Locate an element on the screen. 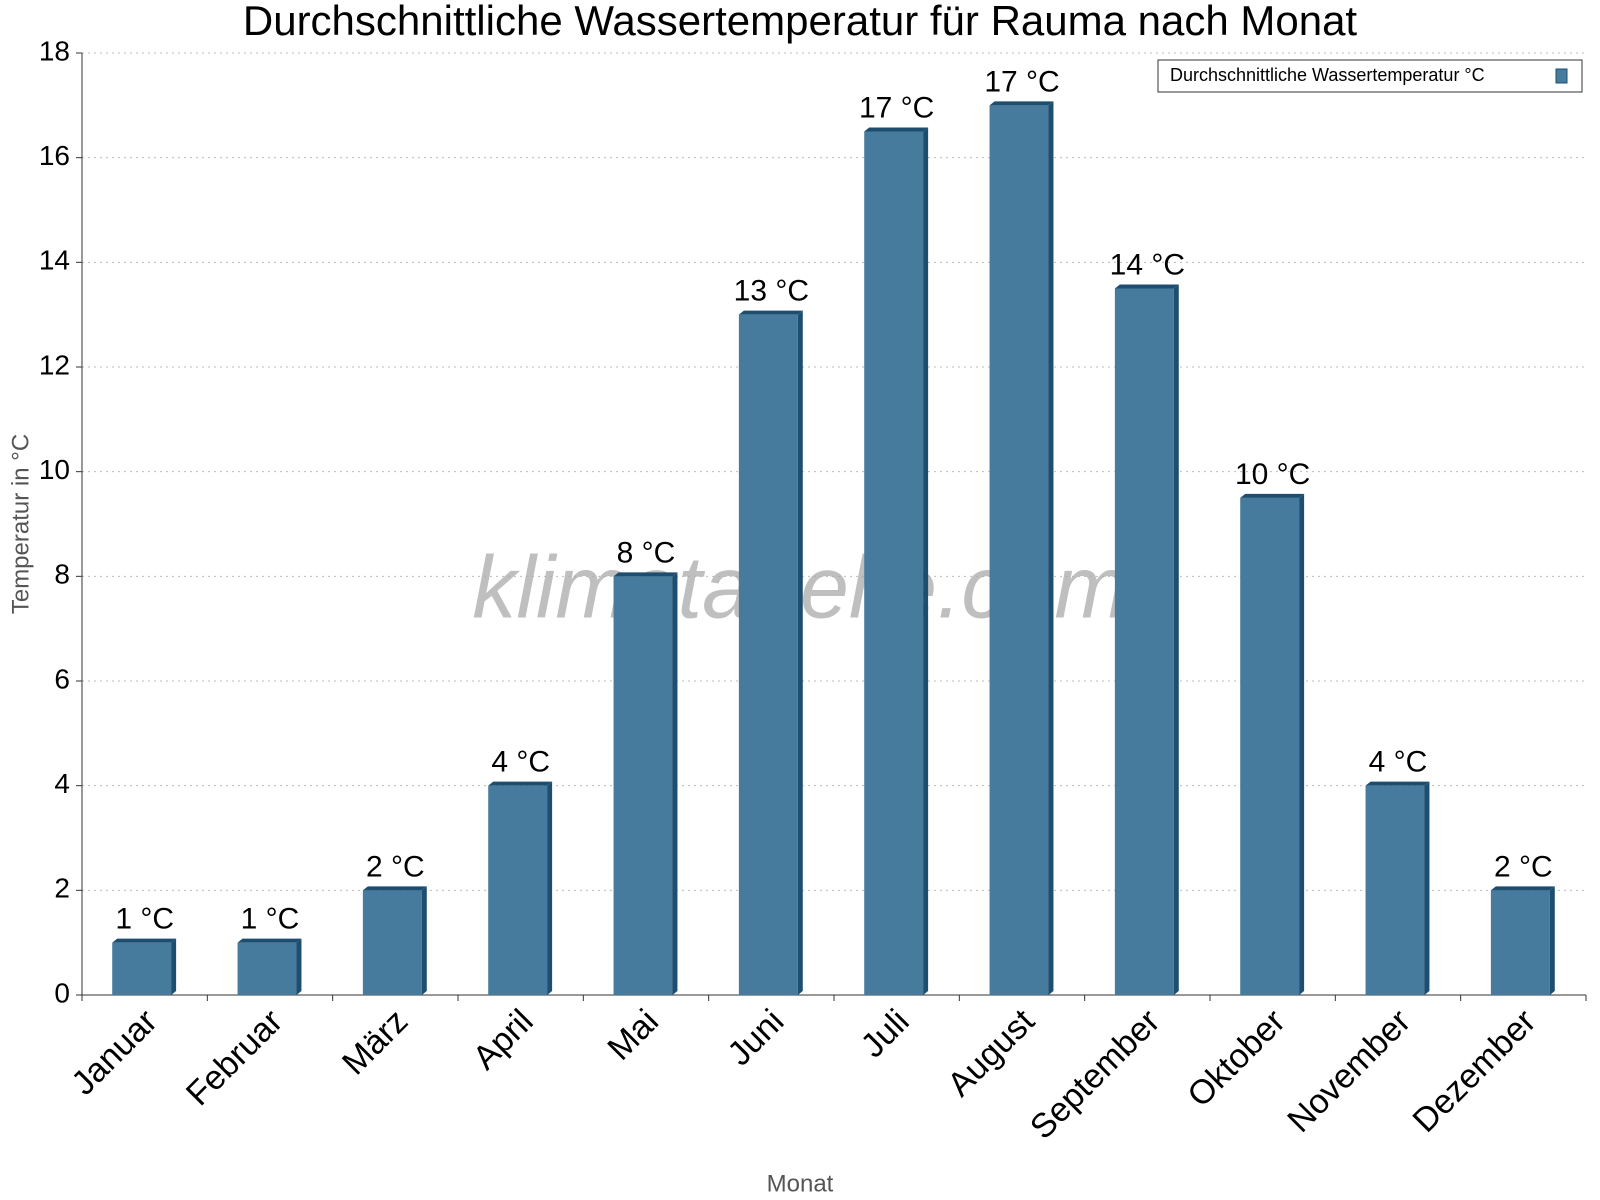  x-tick-label: November is located at coordinates (1349, 1071).